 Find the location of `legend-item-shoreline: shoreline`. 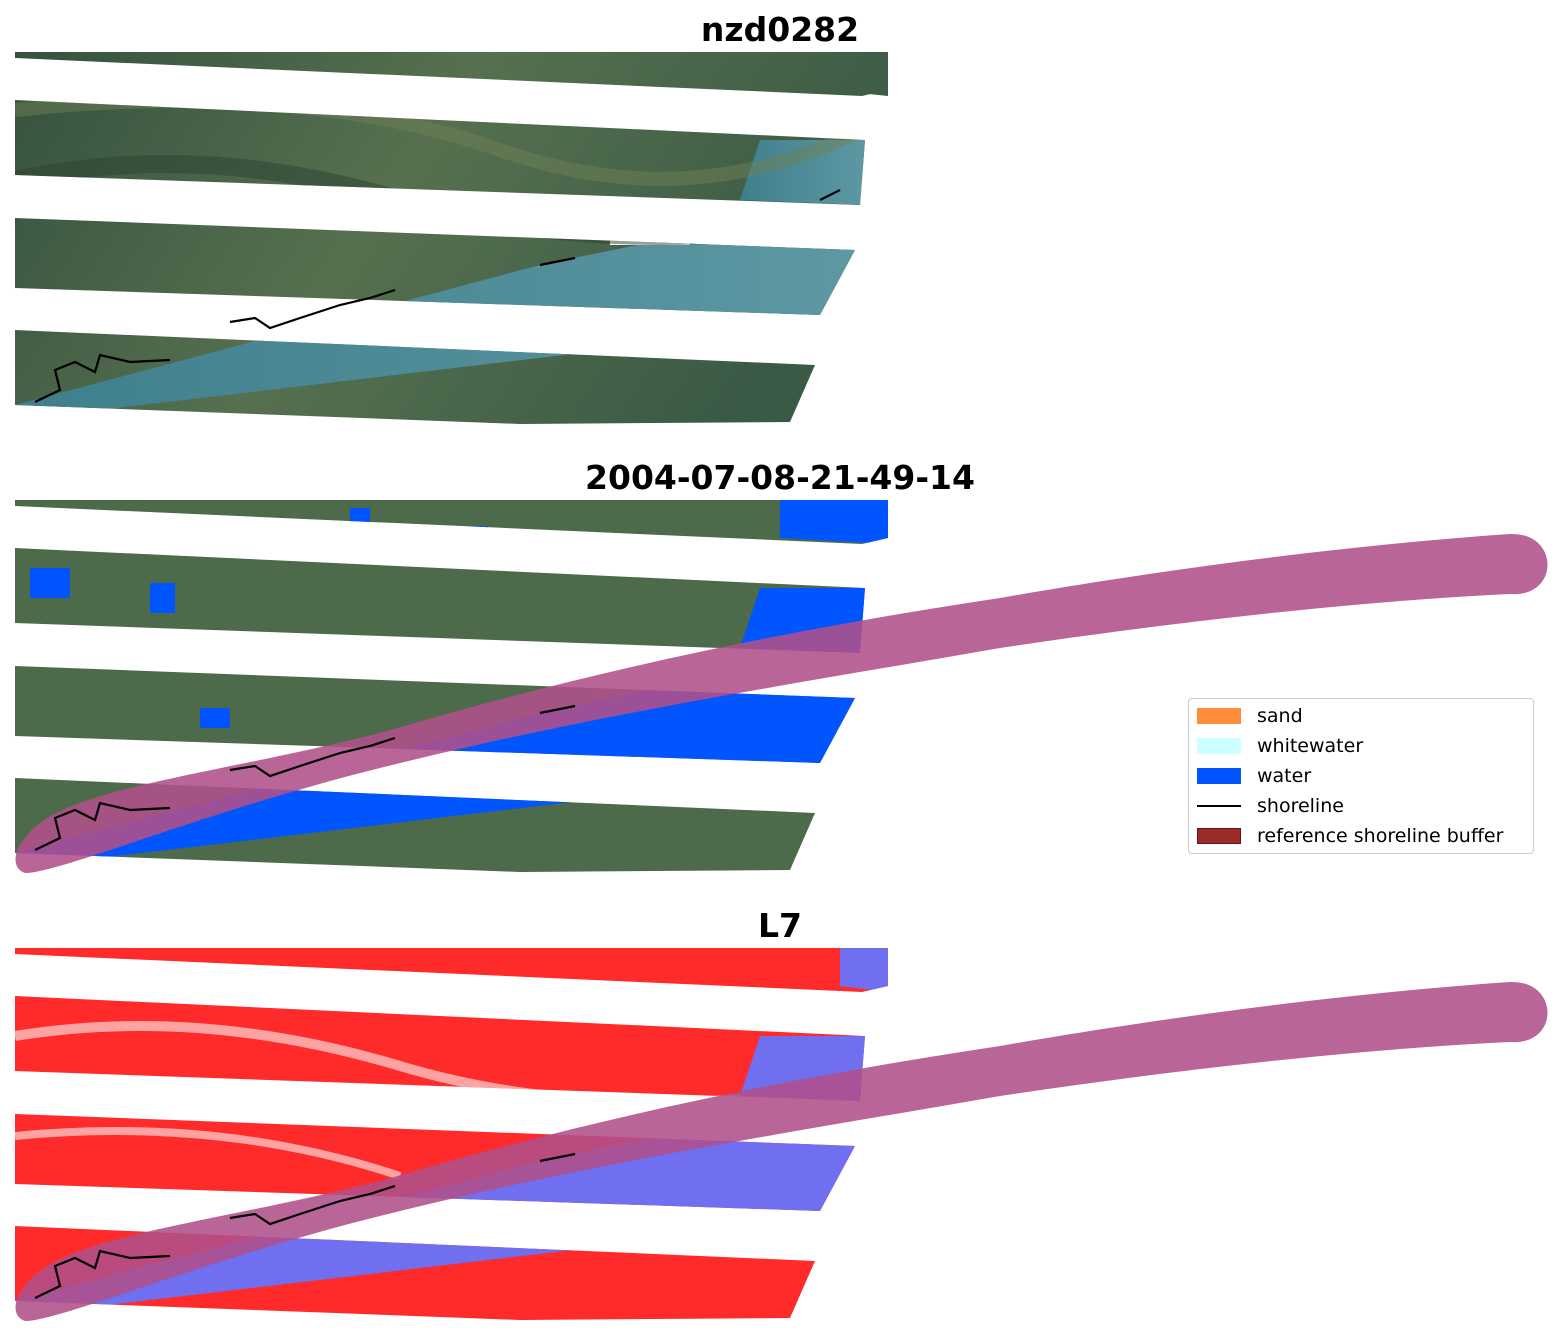

legend-item-shoreline: shoreline is located at coordinates (1270, 806).